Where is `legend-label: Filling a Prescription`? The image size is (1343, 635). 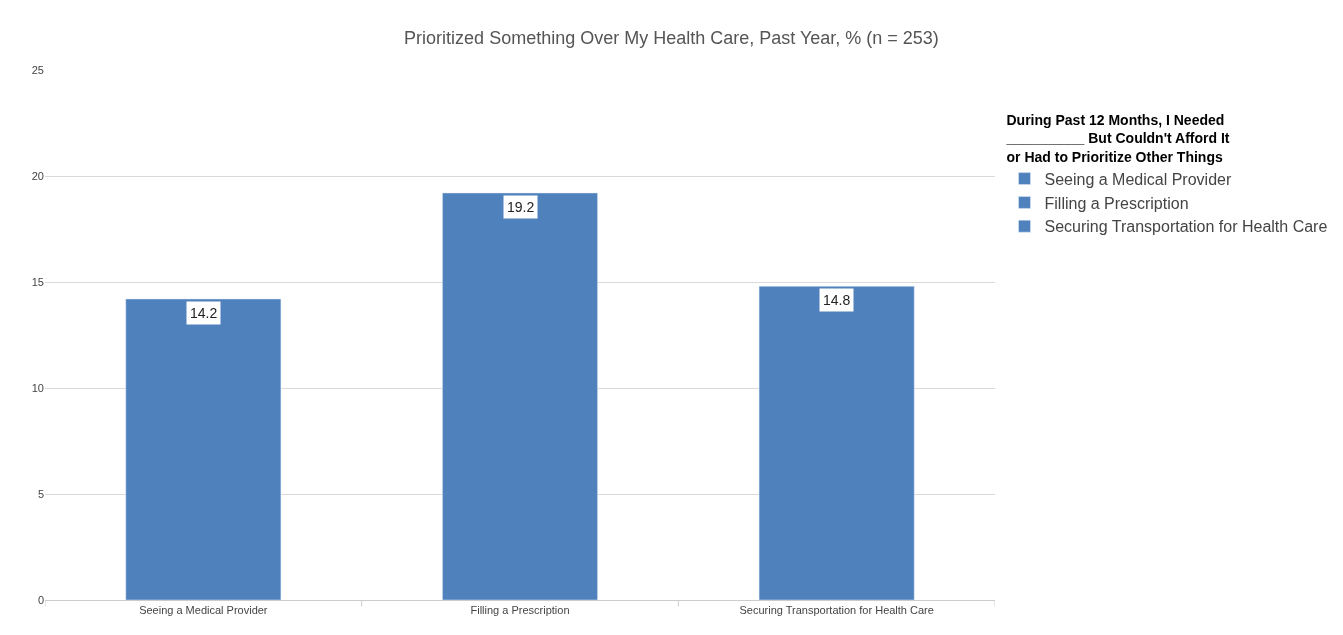 legend-label: Filling a Prescription is located at coordinates (1116, 203).